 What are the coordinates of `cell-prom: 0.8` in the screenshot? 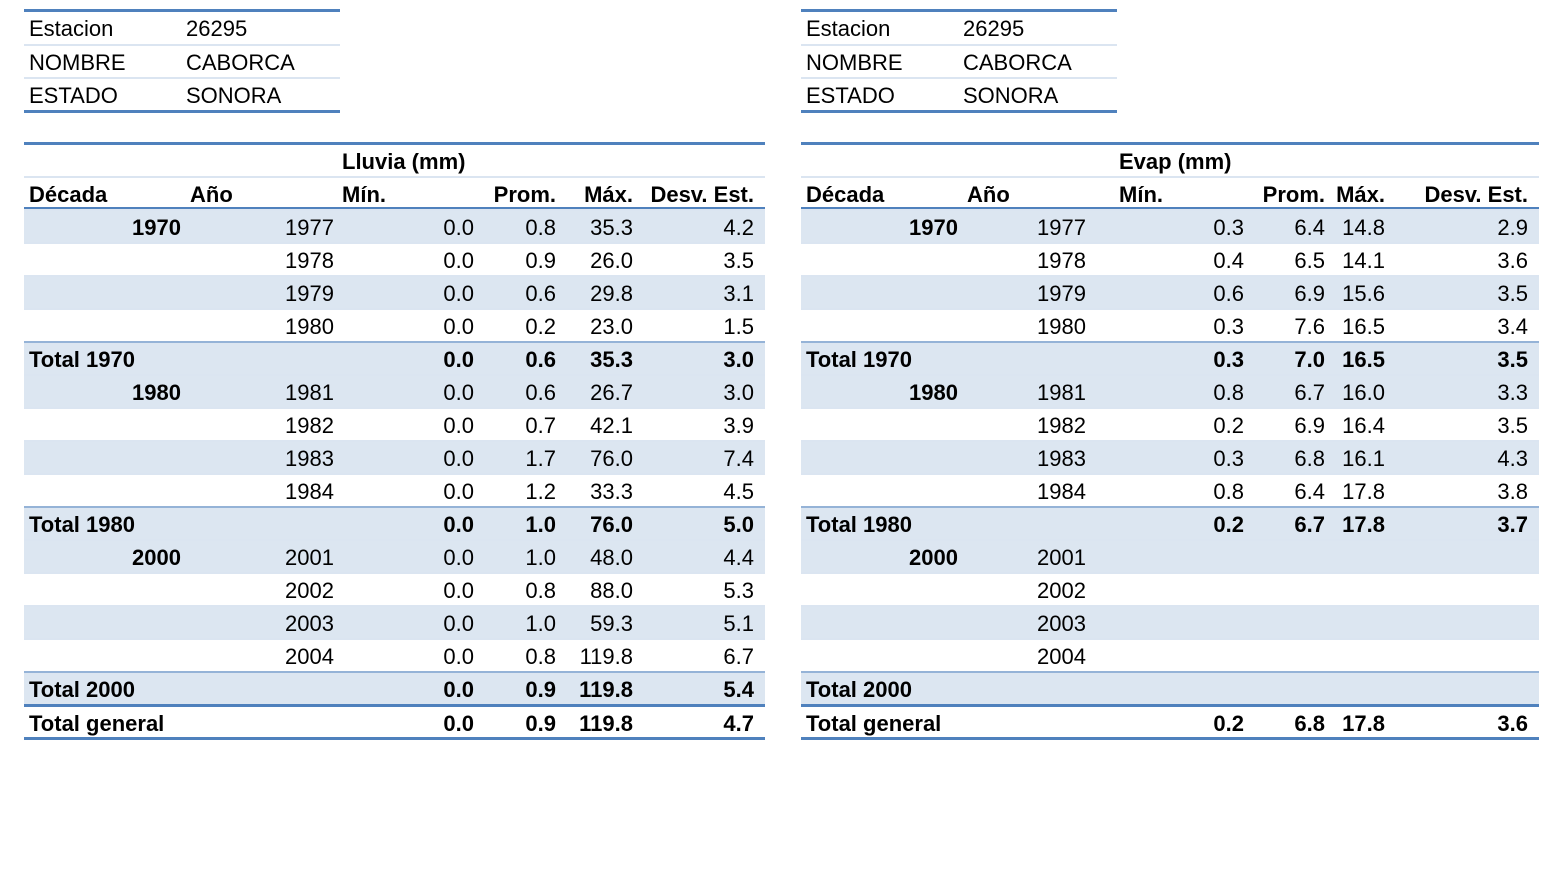 It's located at (540, 227).